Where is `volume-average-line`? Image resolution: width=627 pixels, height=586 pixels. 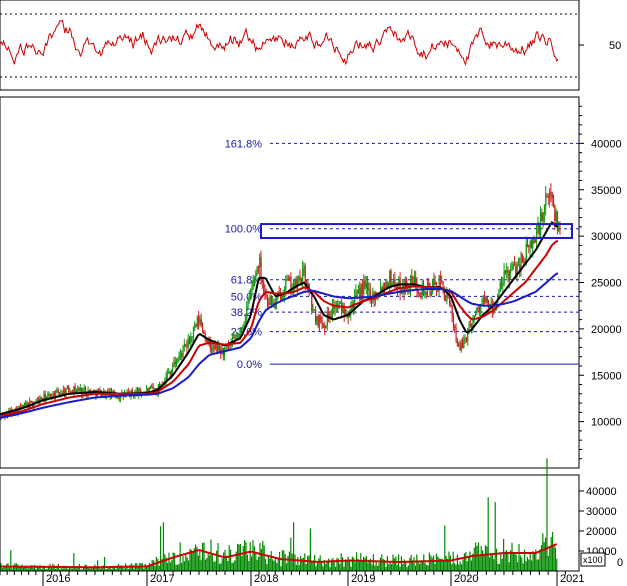
volume-average-line is located at coordinates (279, 556).